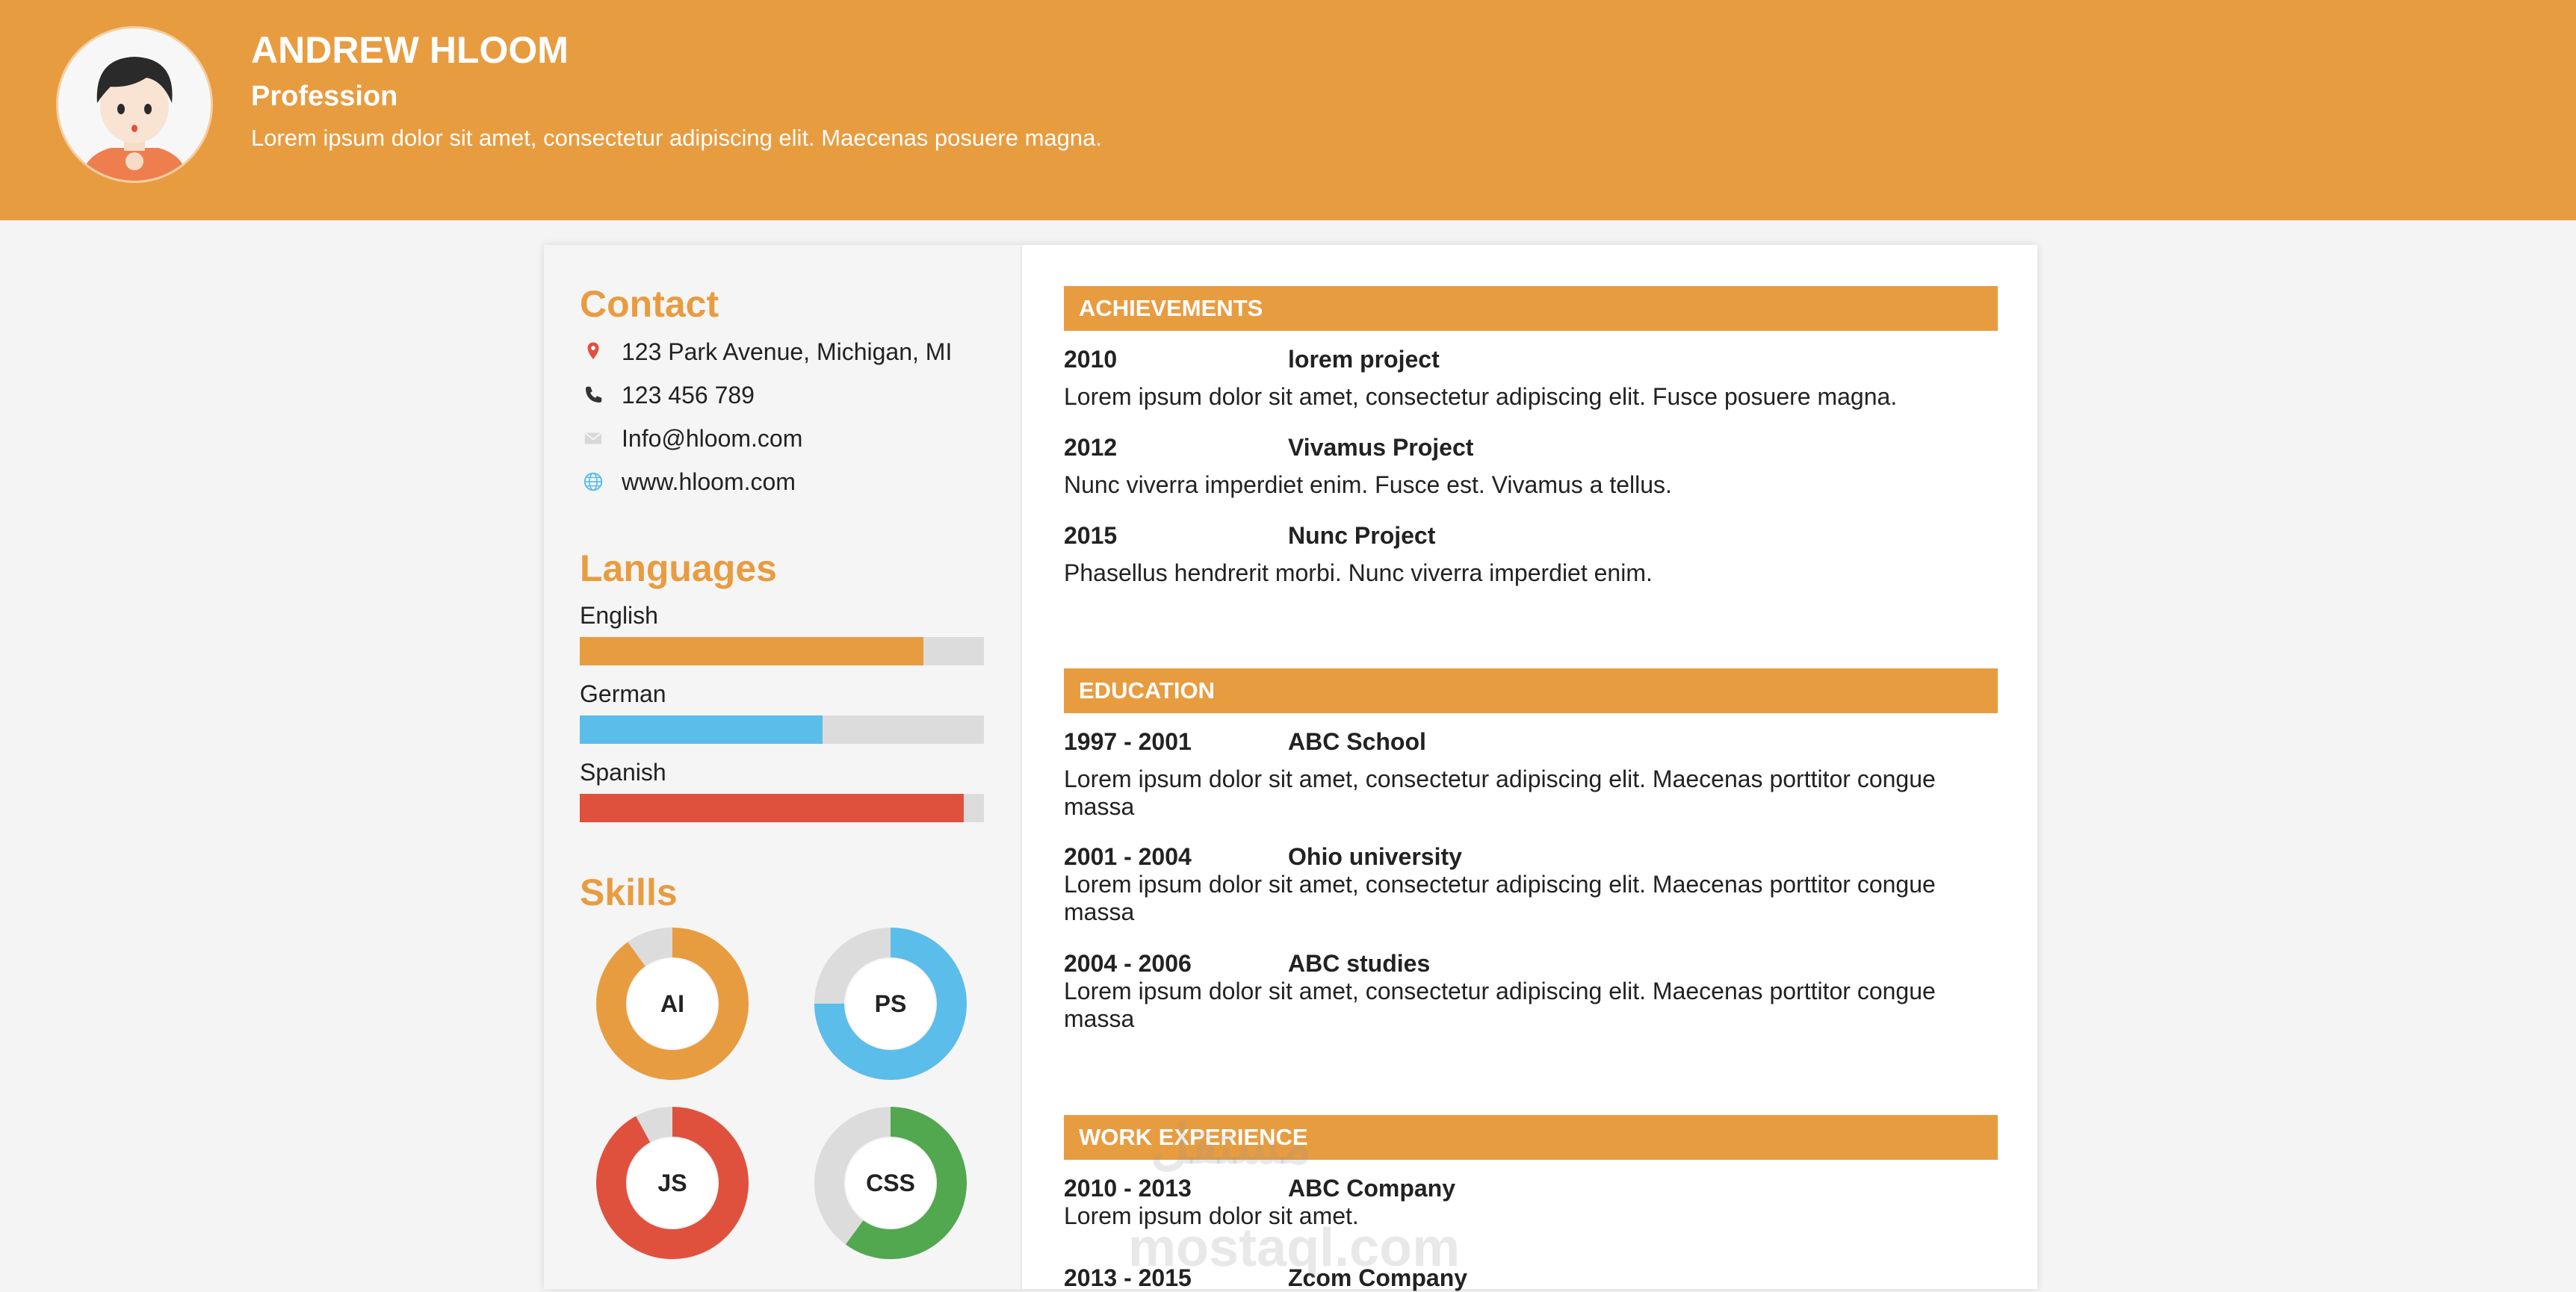 This screenshot has height=1292, width=2576. What do you see at coordinates (1362, 535) in the screenshot?
I see `entry-title: Nunc Project` at bounding box center [1362, 535].